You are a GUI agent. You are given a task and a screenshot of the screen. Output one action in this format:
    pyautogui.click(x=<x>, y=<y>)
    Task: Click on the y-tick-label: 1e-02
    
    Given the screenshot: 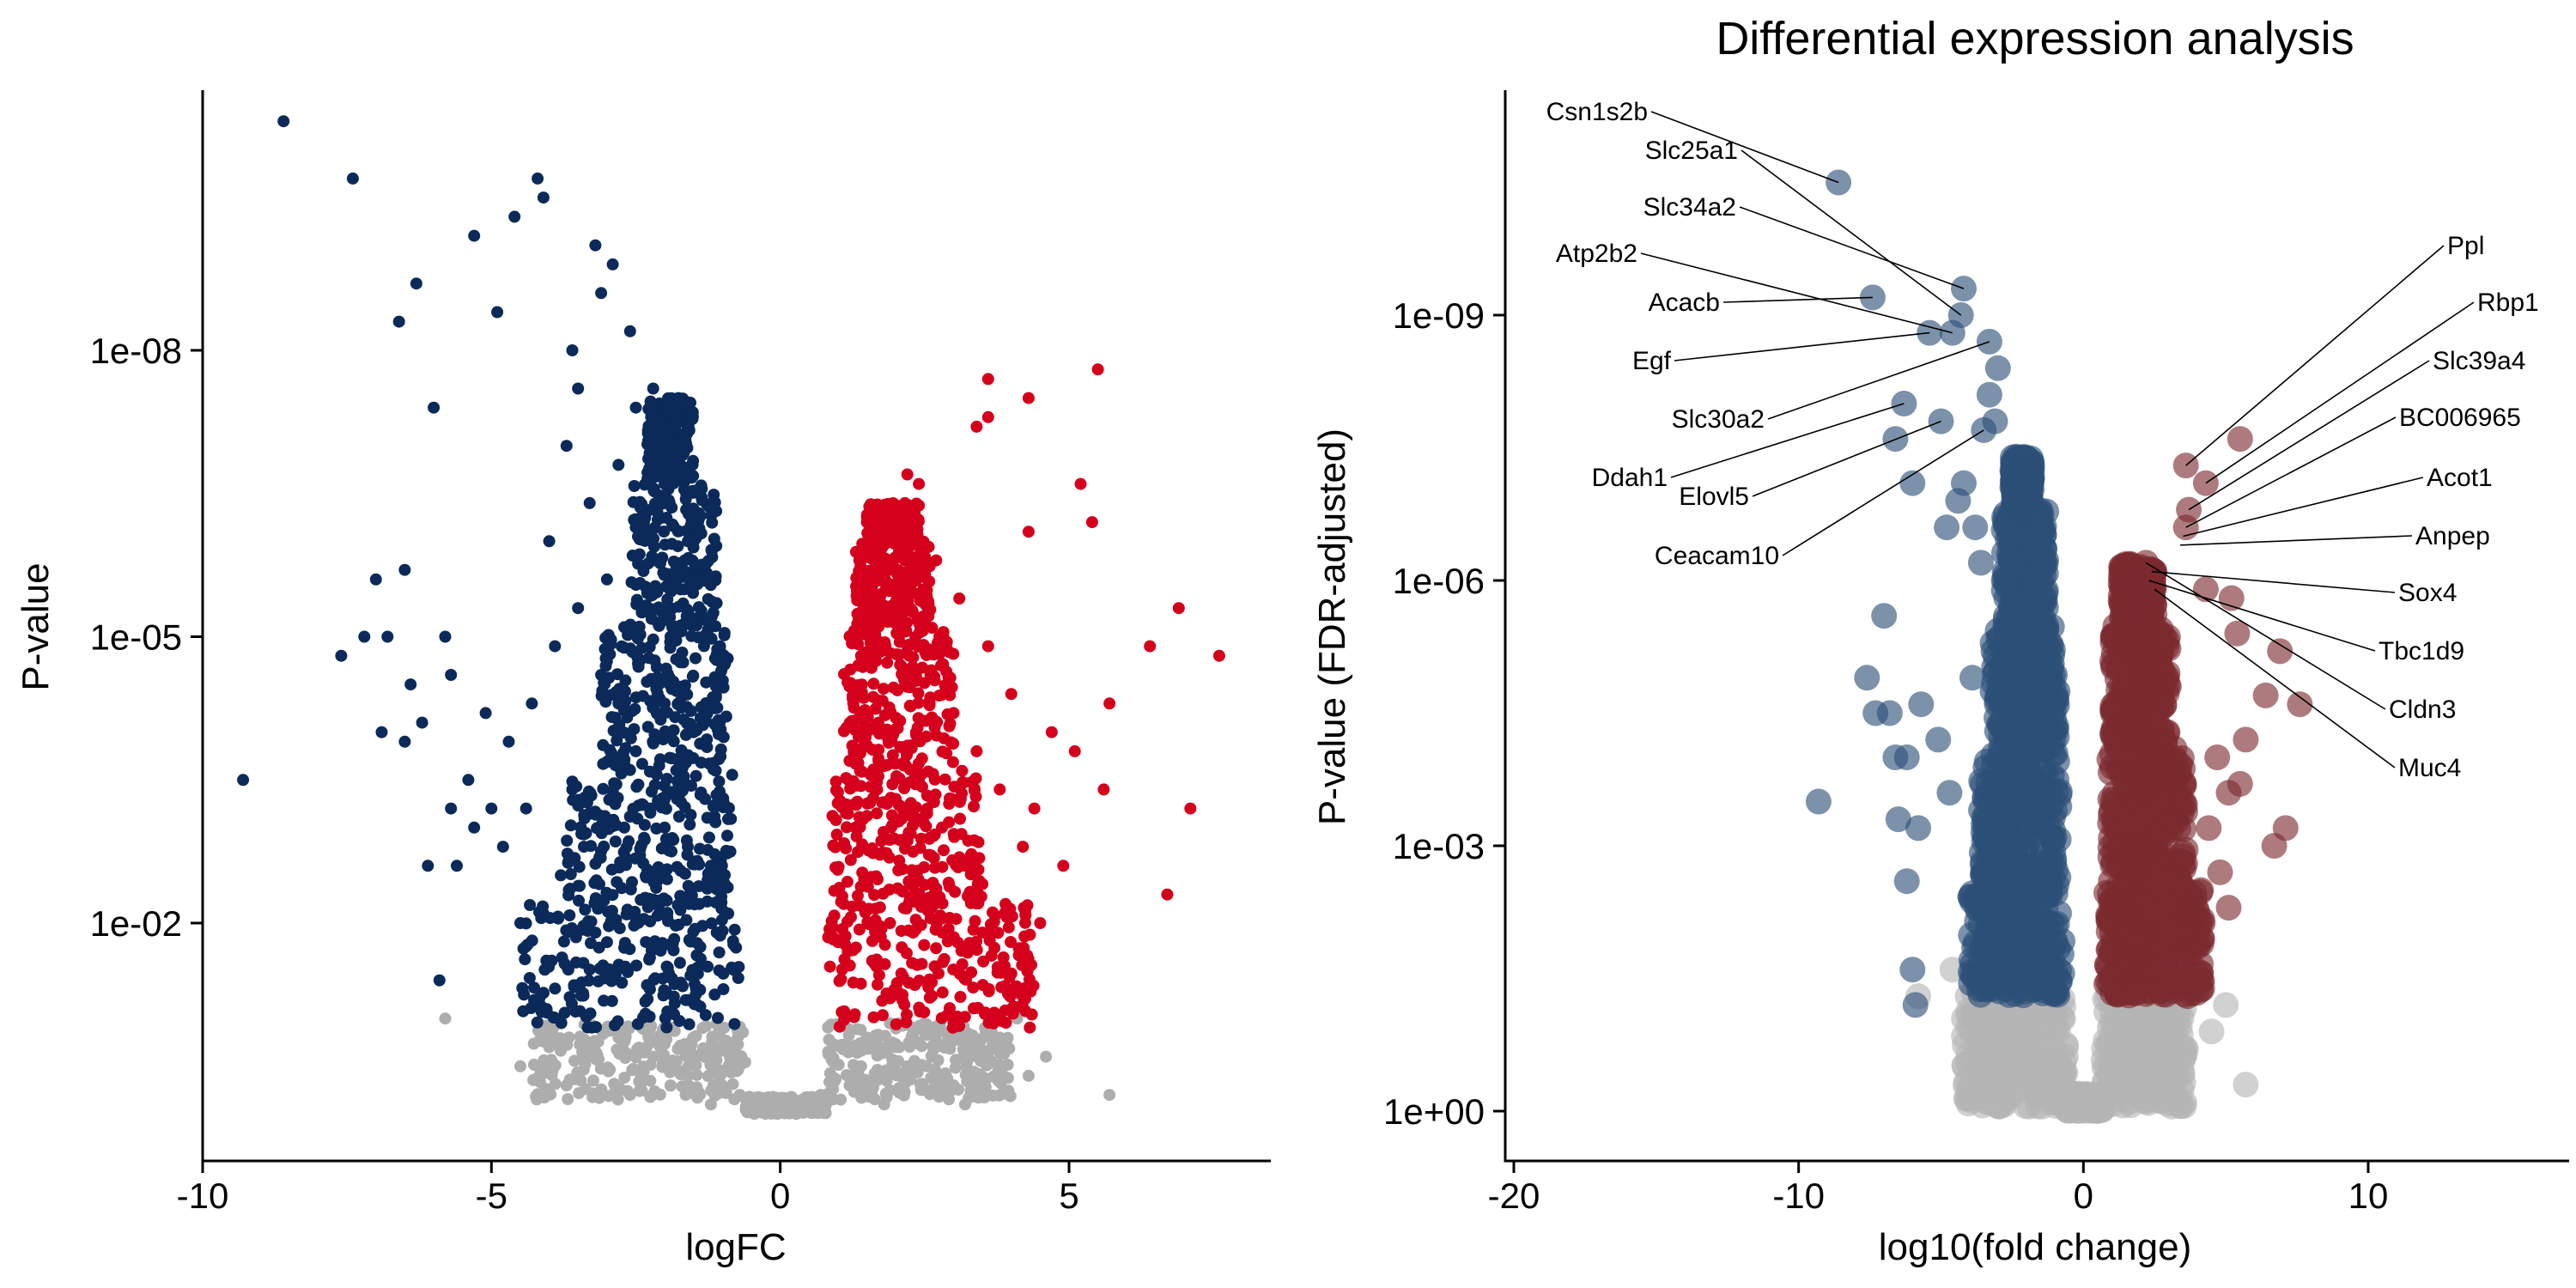 What is the action you would take?
    pyautogui.click(x=136, y=924)
    